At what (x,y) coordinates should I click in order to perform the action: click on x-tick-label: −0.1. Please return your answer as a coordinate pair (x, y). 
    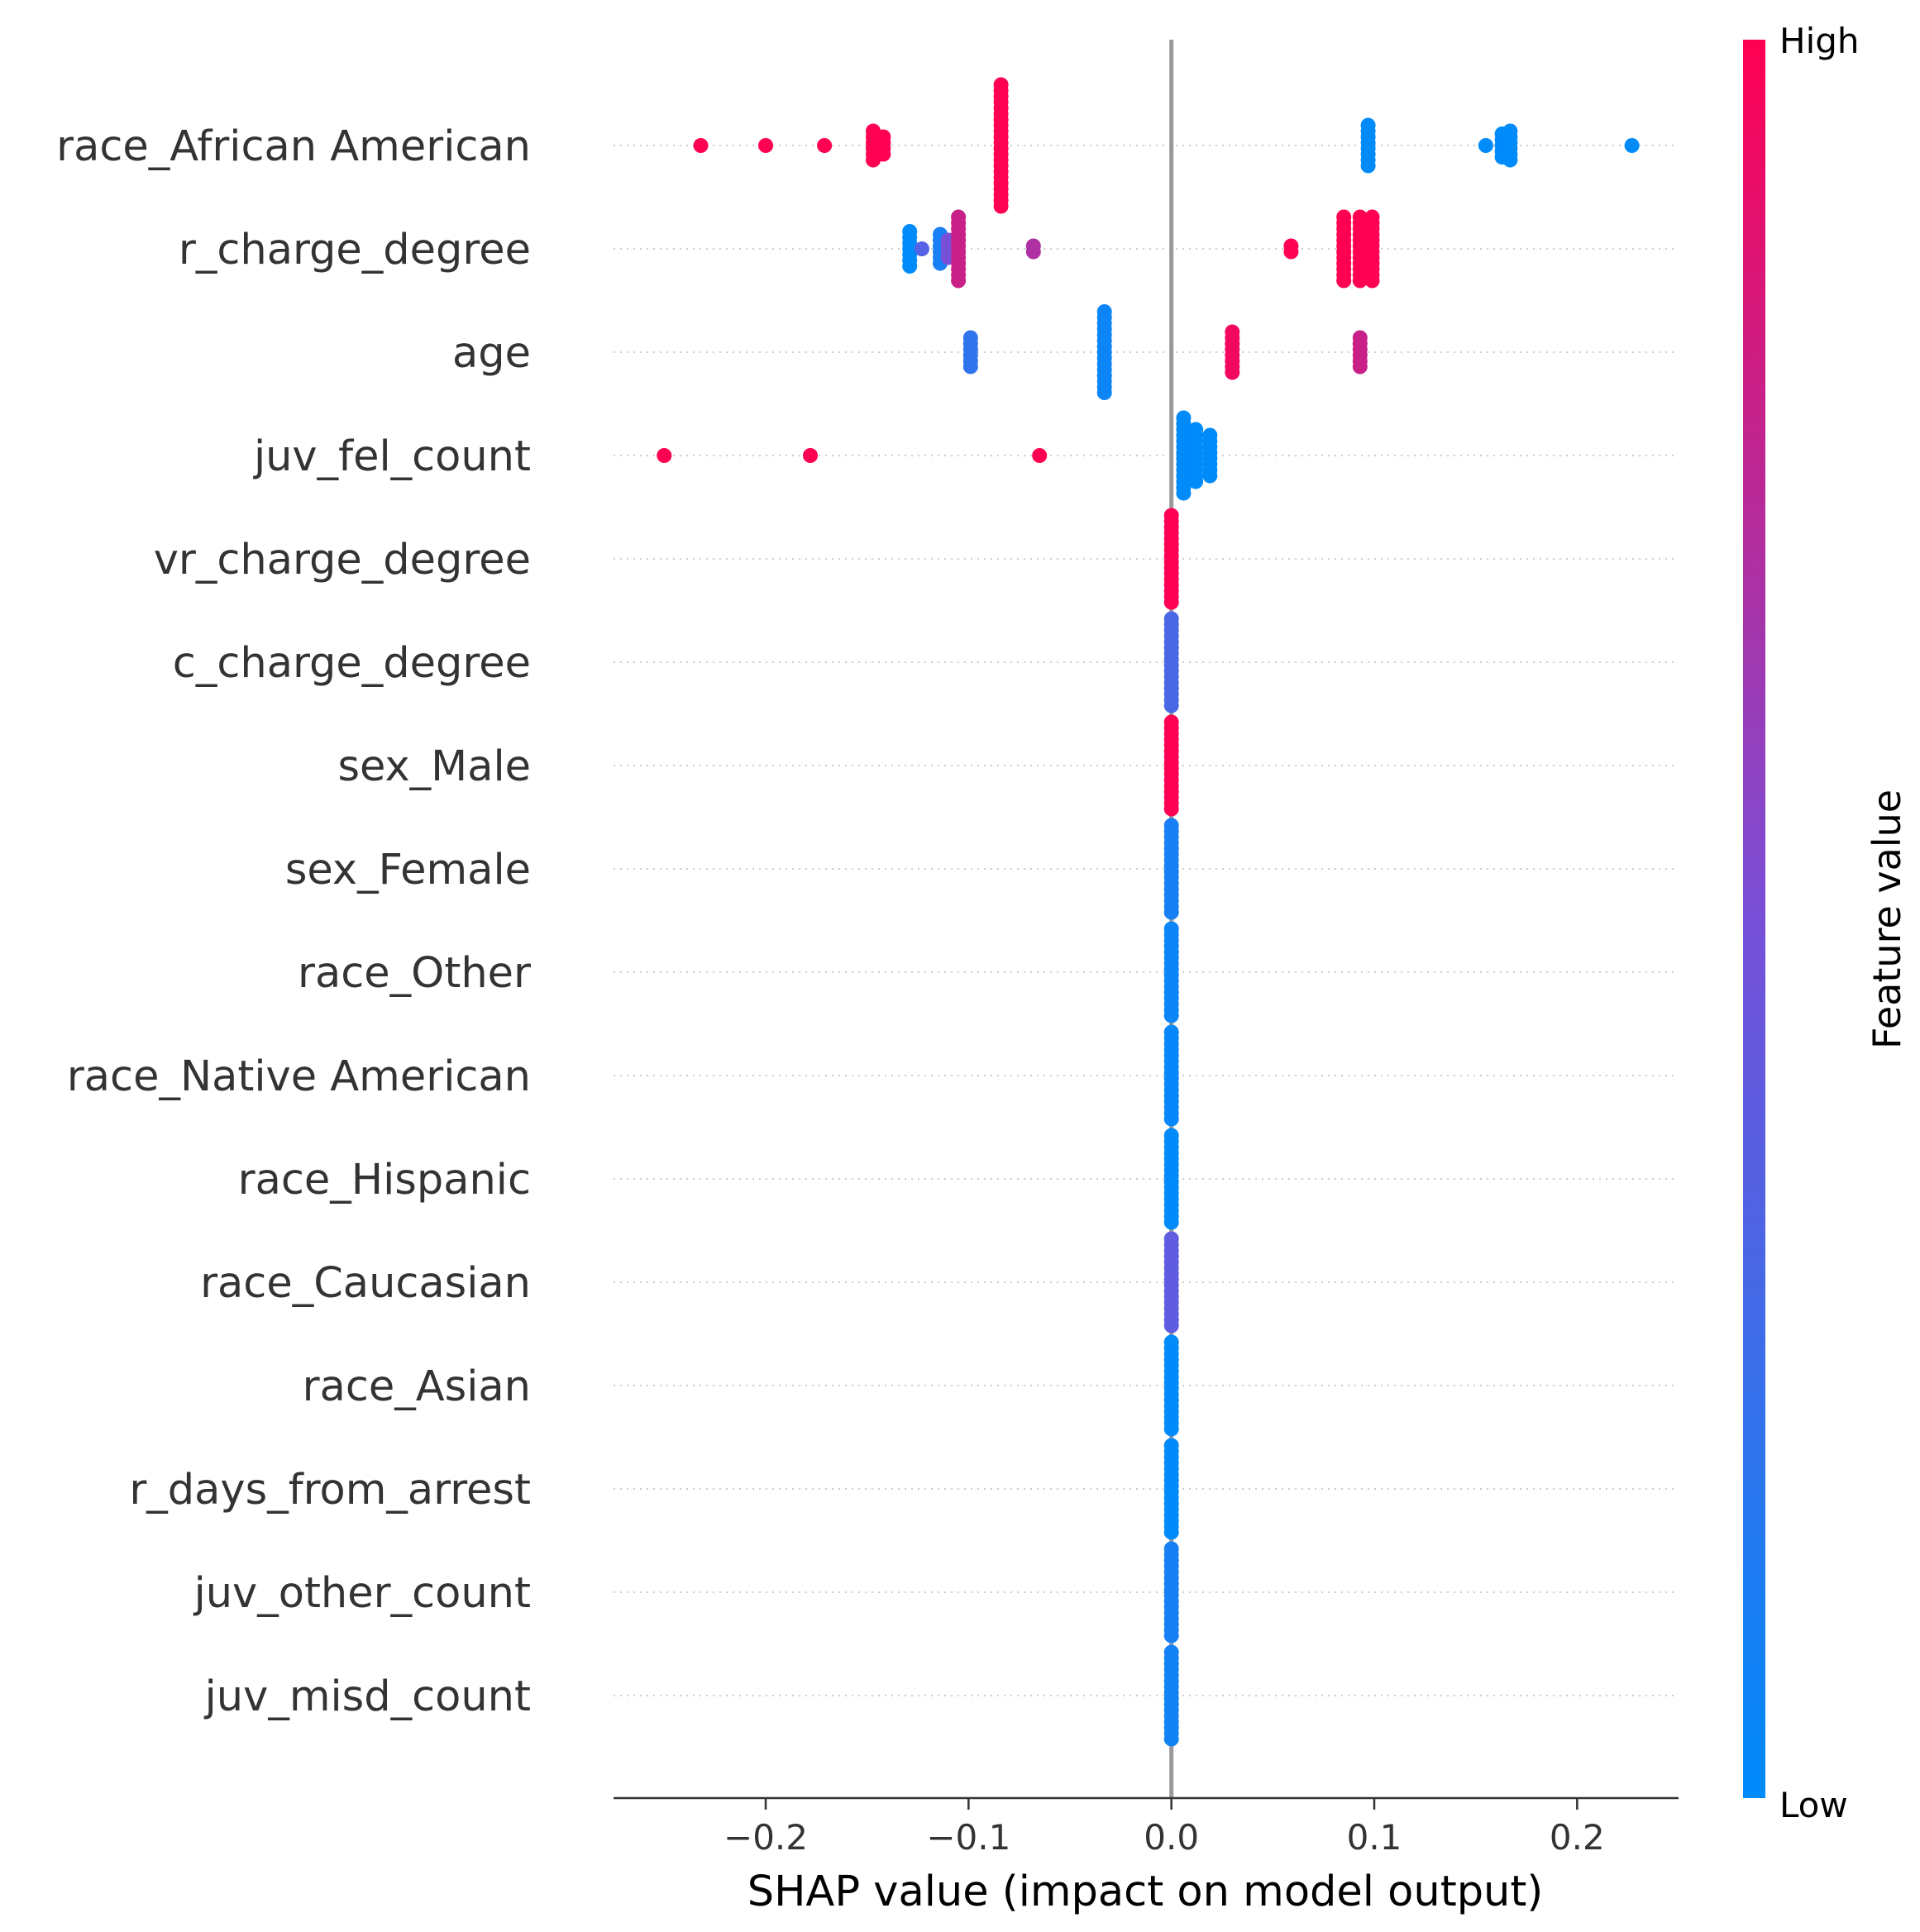
    Looking at the image, I should click on (968, 1838).